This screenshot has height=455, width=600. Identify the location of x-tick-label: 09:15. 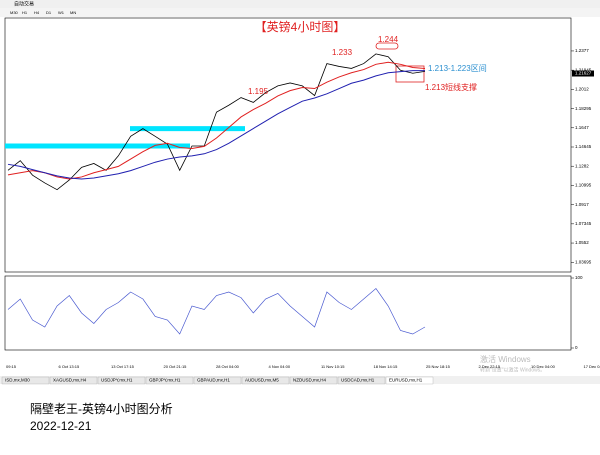
(11, 366).